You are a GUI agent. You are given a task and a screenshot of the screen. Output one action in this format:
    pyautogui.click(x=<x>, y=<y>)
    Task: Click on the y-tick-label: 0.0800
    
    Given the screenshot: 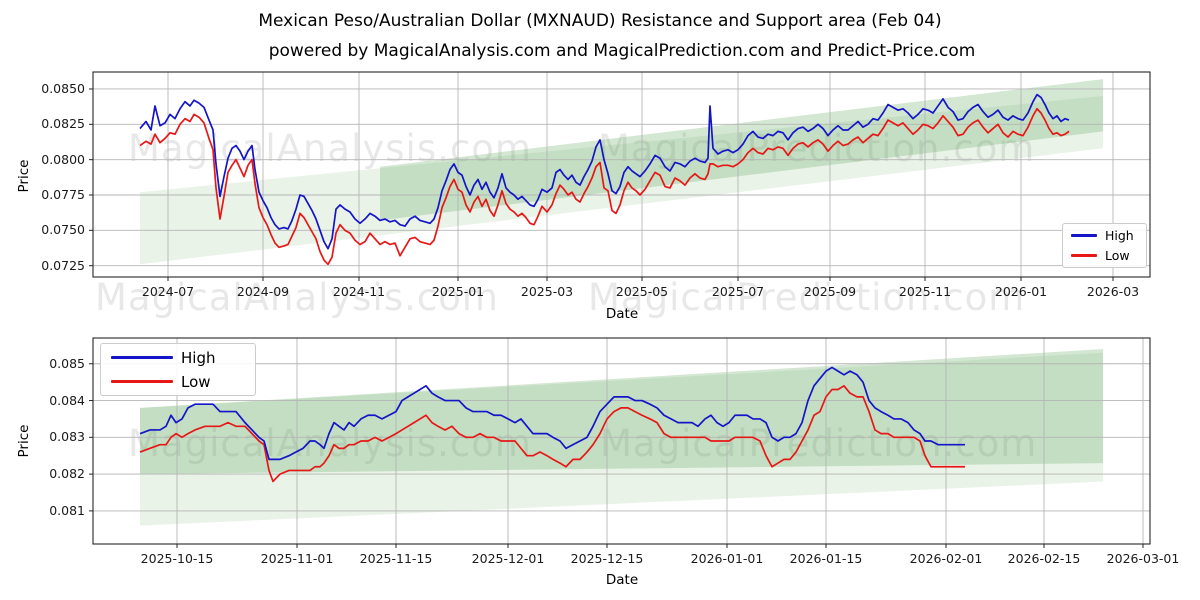 What is the action you would take?
    pyautogui.click(x=63, y=159)
    